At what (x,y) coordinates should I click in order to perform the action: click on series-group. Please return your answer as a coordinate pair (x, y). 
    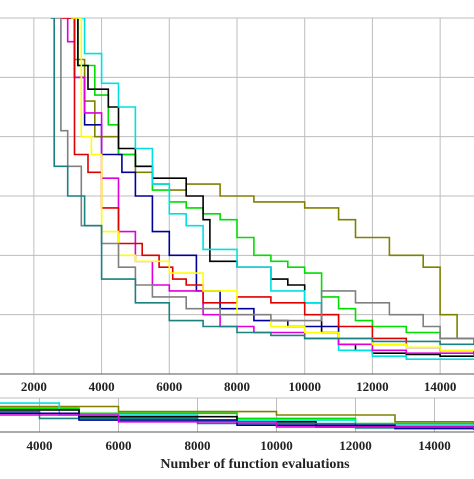
    Looking at the image, I should click on (237, 416).